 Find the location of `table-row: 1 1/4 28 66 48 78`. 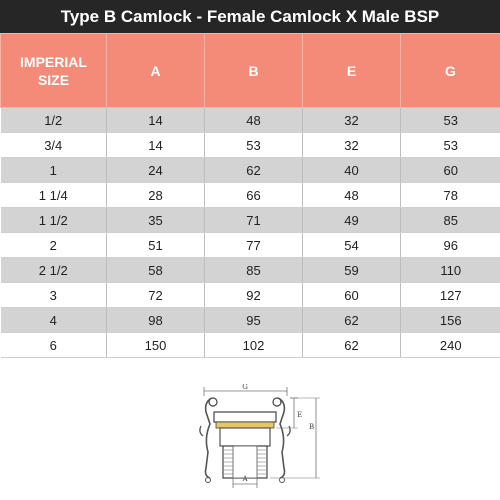

table-row: 1 1/4 28 66 48 78 is located at coordinates (250, 195).